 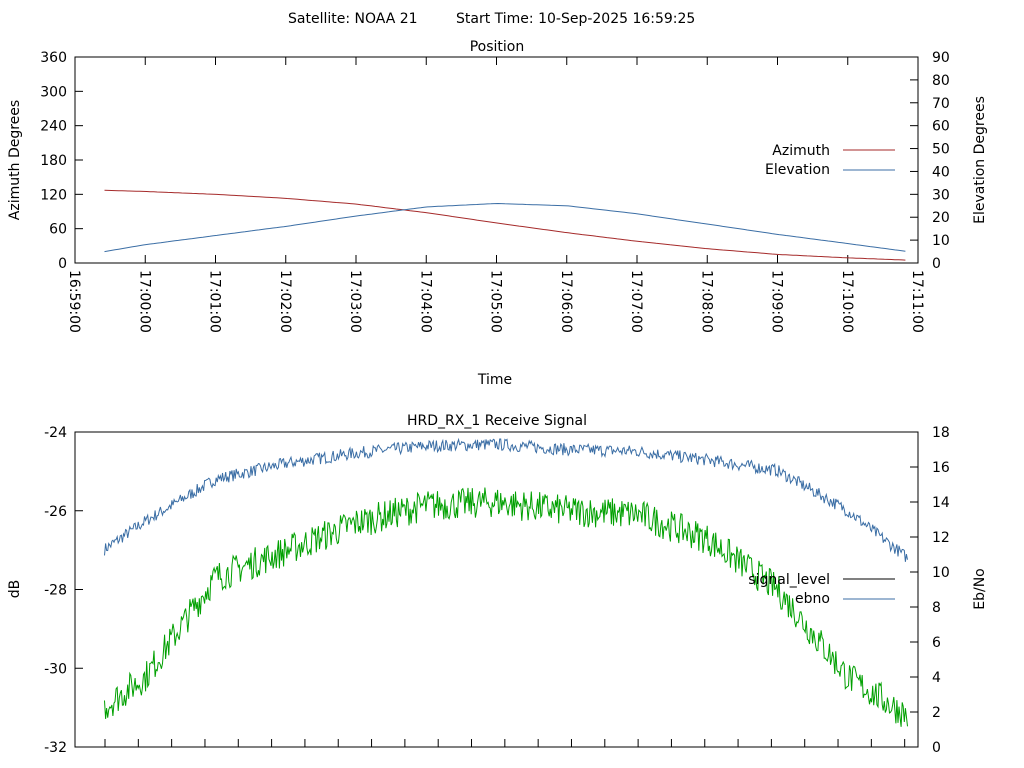 I want to click on position-xtick-label: 17:03:00, so click(x=355, y=301).